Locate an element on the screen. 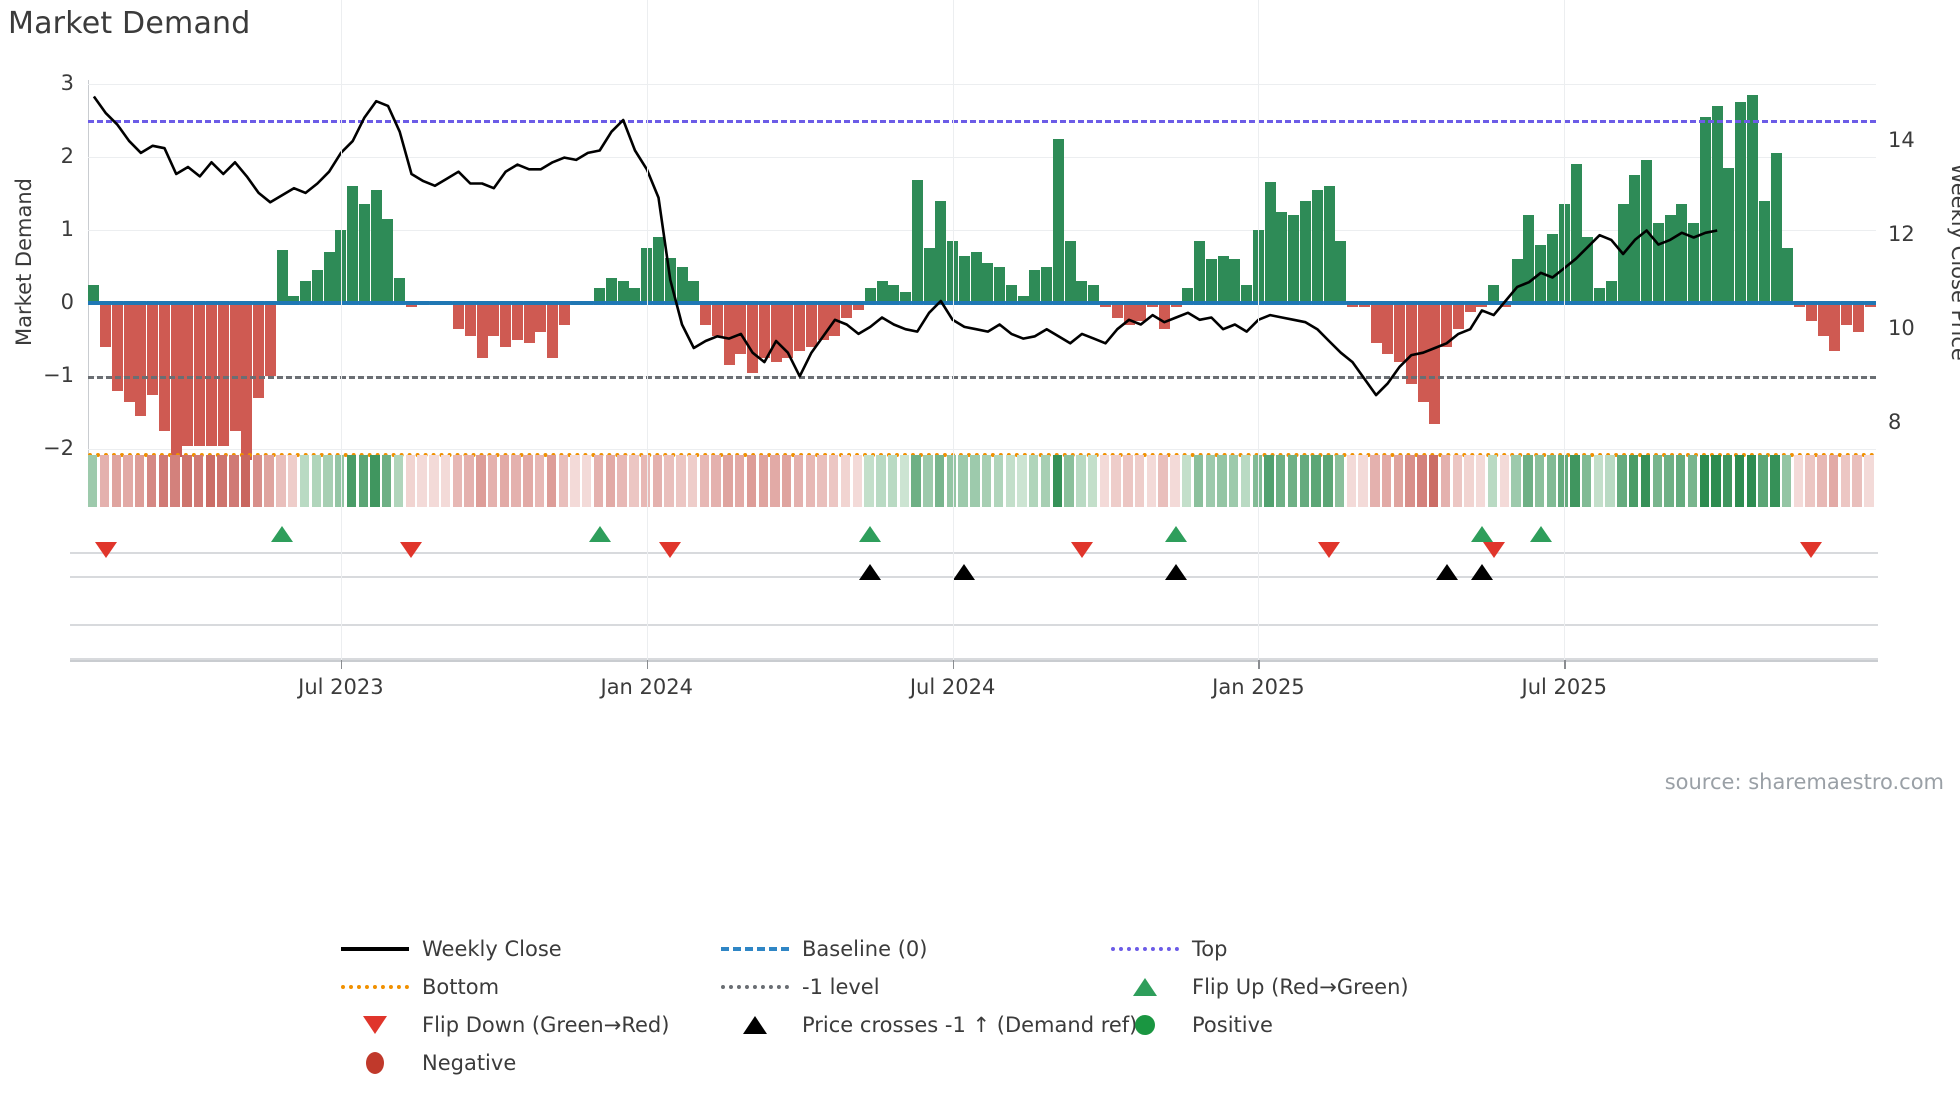 The width and height of the screenshot is (1960, 1102). legend-item-bottom: Bottom is located at coordinates (419, 987).